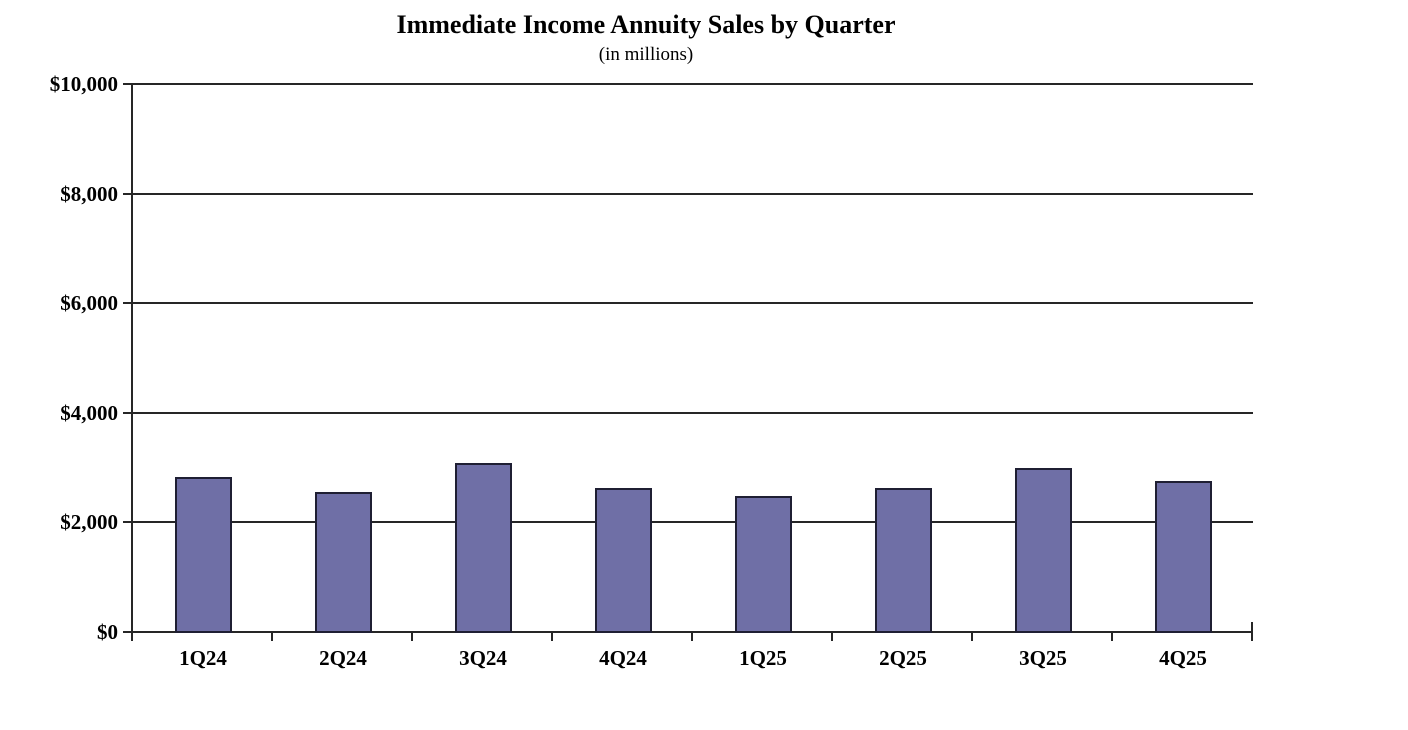 This screenshot has height=730, width=1408. Describe the element at coordinates (623, 560) in the screenshot. I see `bar-4q24` at that location.